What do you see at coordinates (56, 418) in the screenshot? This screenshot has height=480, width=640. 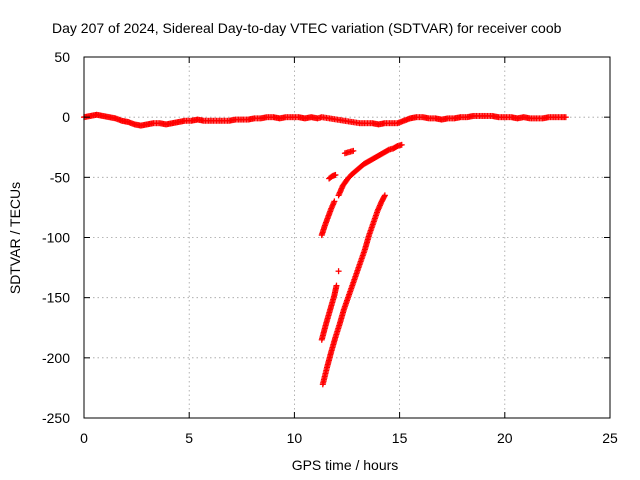 I see `y-tick-label: -250` at bounding box center [56, 418].